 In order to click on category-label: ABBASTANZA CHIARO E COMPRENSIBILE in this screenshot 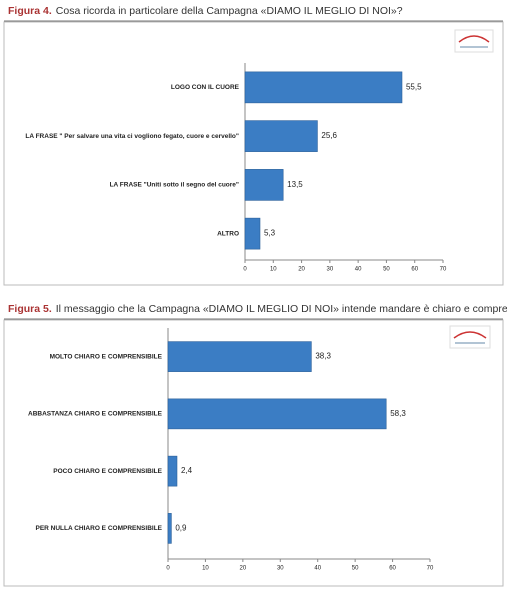, I will do `click(95, 414)`.